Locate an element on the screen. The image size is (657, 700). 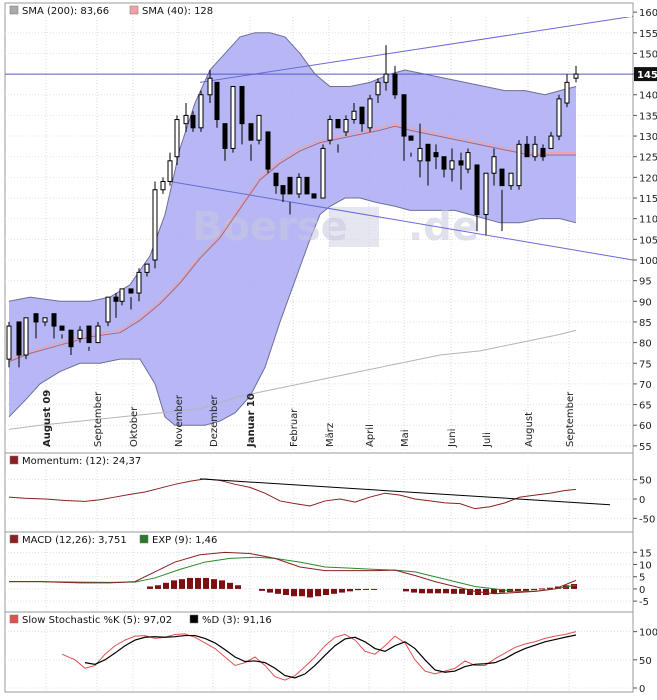
momentum-panel: -50 0 50 Momentum: (12): 24,37 is located at coordinates (330, 493).